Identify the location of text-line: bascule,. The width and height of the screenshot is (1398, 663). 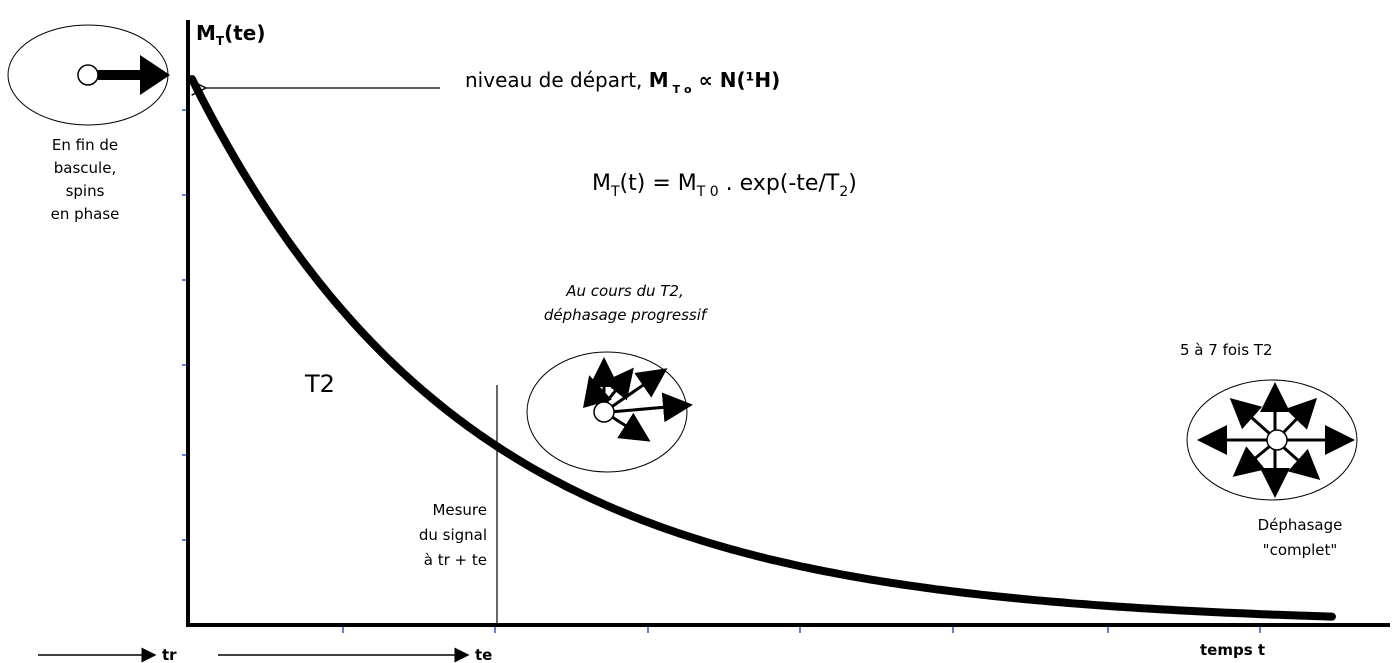
(85, 168).